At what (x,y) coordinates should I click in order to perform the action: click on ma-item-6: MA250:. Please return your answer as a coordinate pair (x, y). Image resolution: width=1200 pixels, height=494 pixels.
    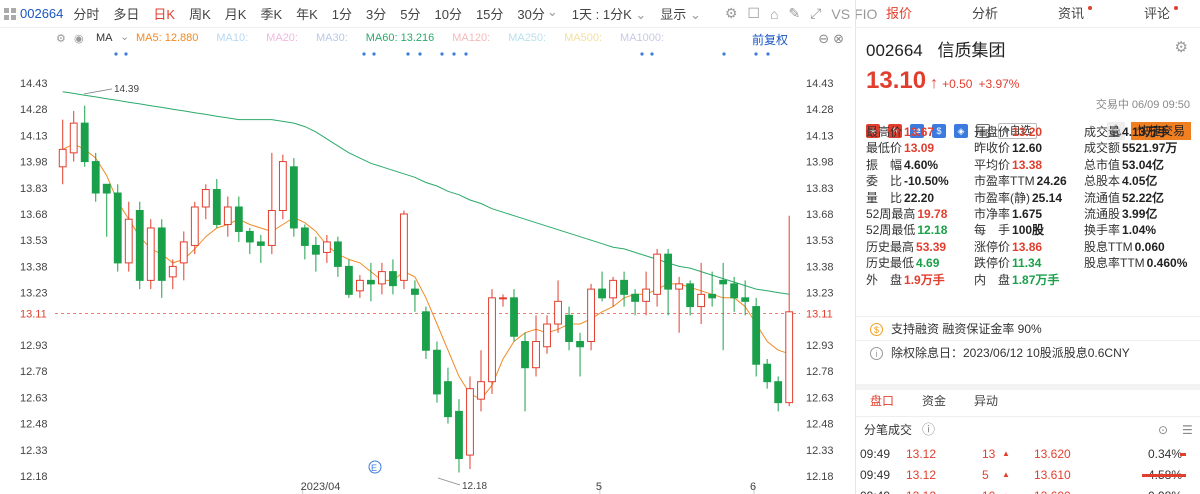
    Looking at the image, I should click on (527, 38).